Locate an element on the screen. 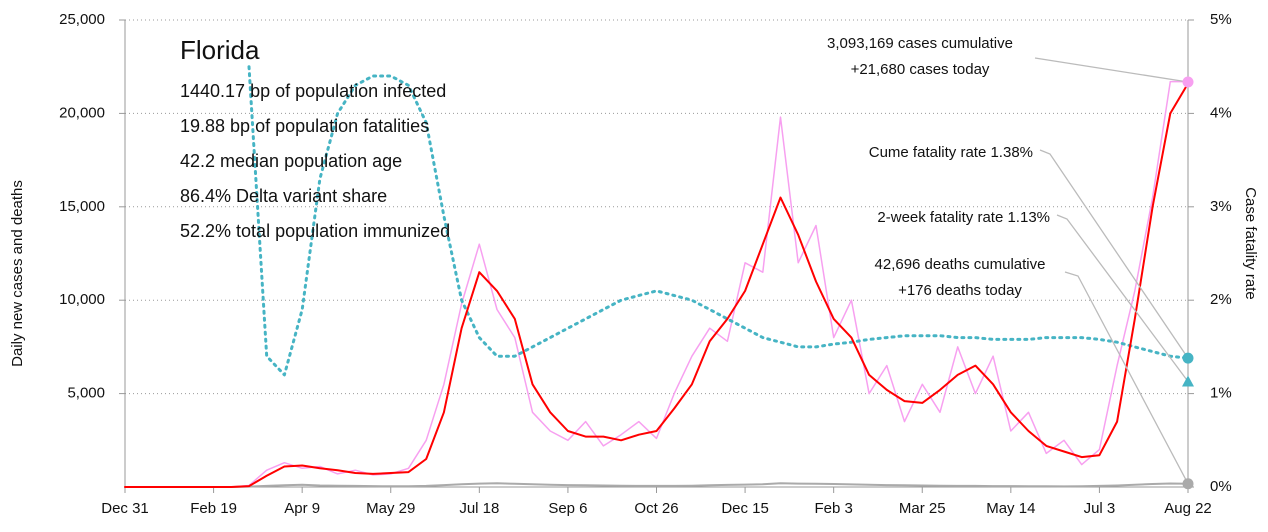 The height and width of the screenshot is (532, 1268). annotation-text: 3,093,169 cases cumulative is located at coordinates (920, 43).